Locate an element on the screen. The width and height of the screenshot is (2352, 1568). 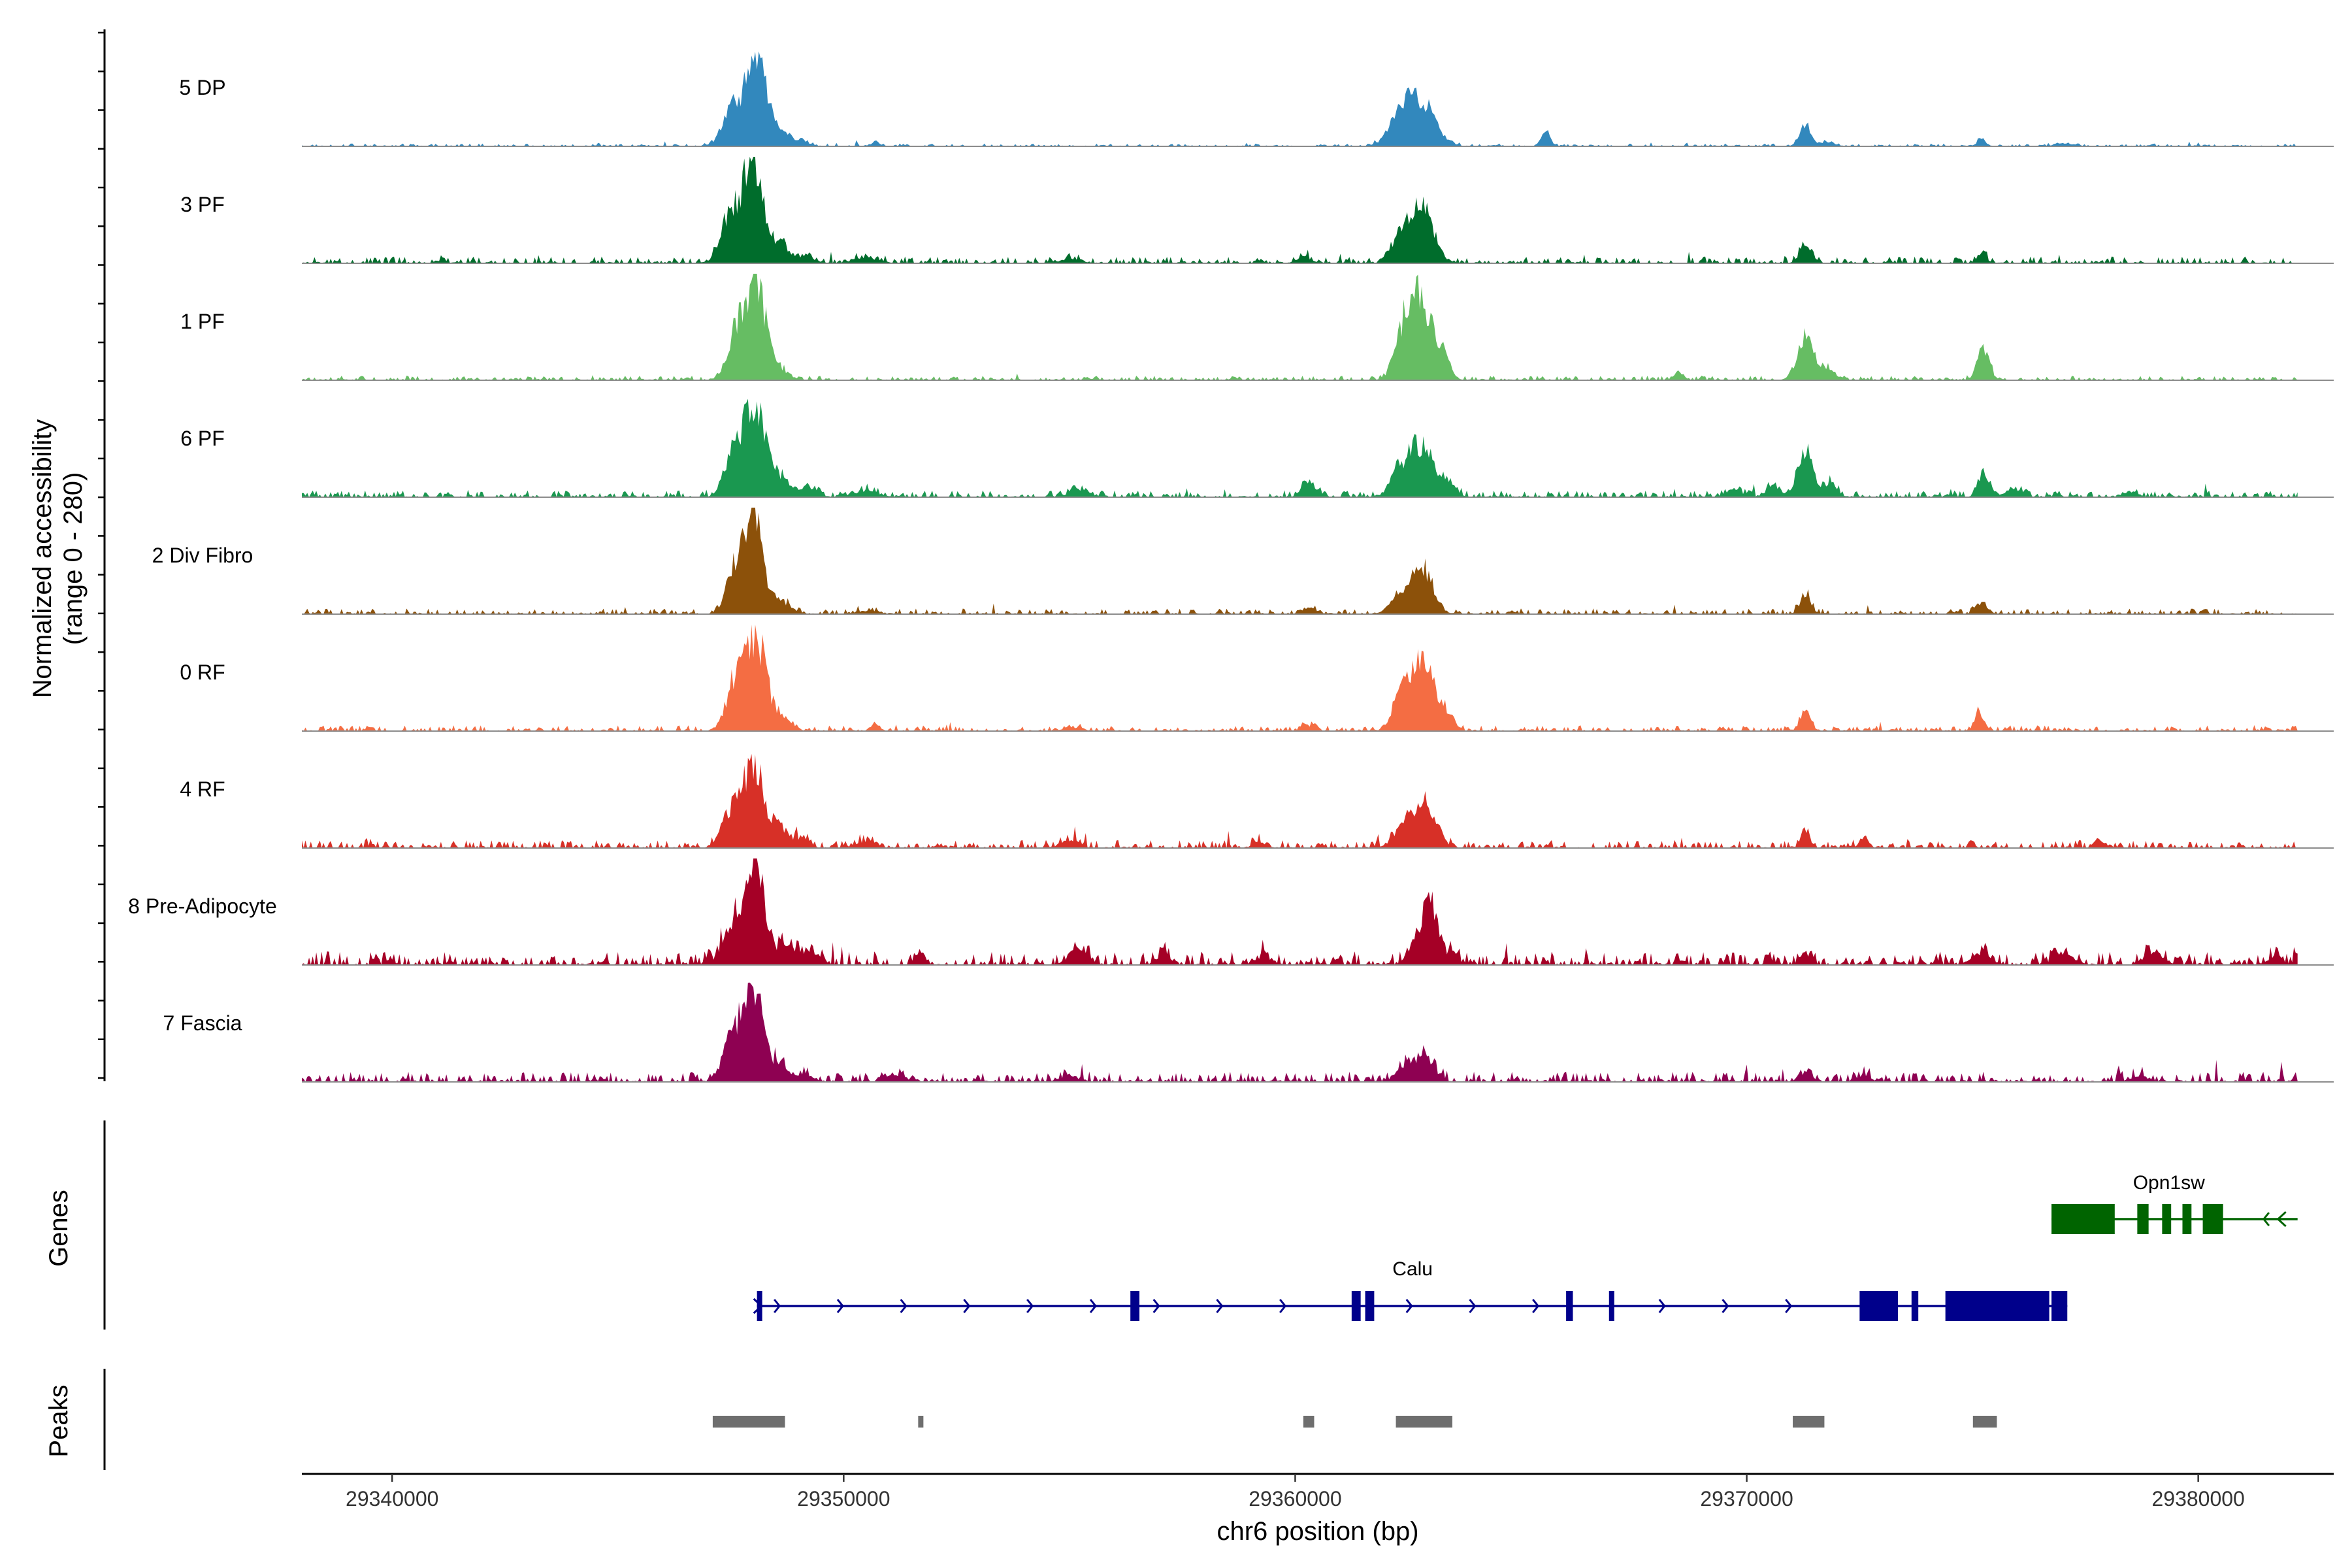
track-label: 5 DP is located at coordinates (202, 87).